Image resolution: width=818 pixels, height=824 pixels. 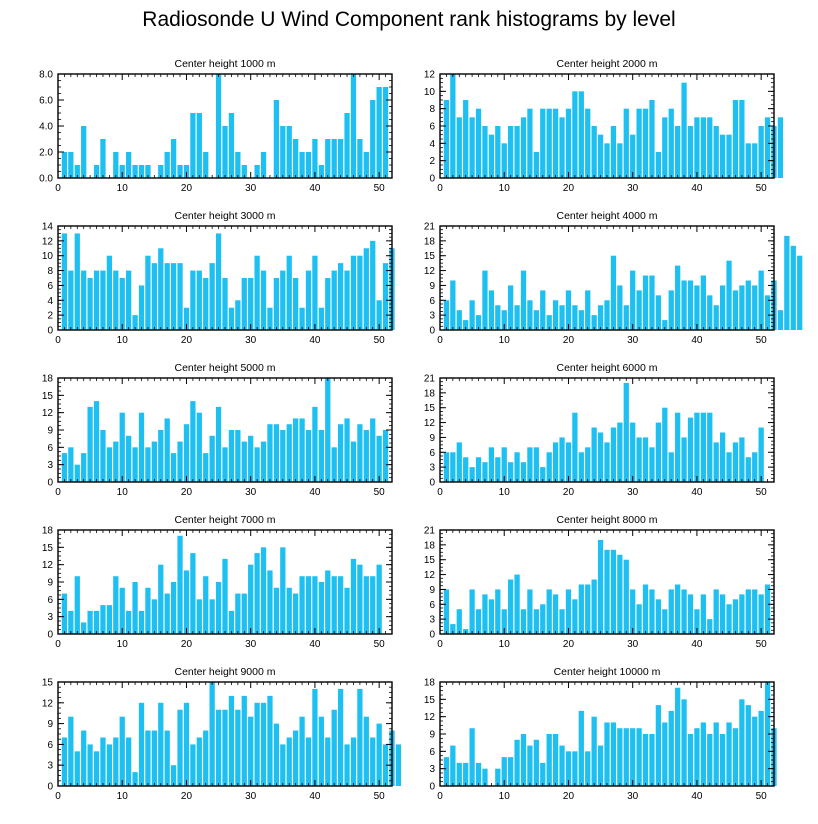 What do you see at coordinates (762, 188) in the screenshot?
I see `x-tick-label: 50` at bounding box center [762, 188].